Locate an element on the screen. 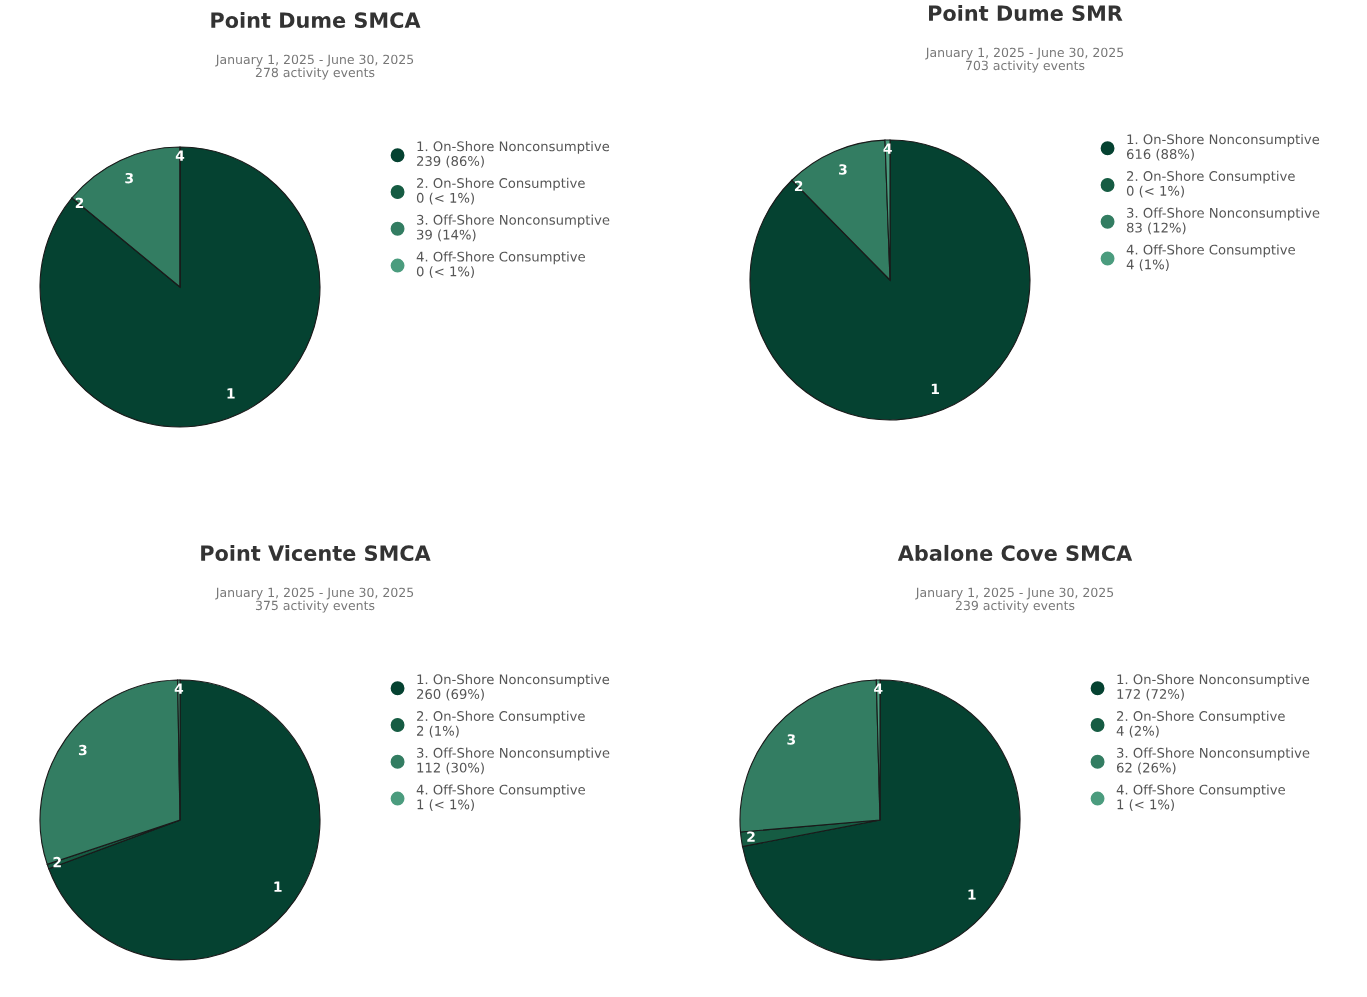 The height and width of the screenshot is (997, 1367). data-label: 112 (30%) is located at coordinates (450, 768).